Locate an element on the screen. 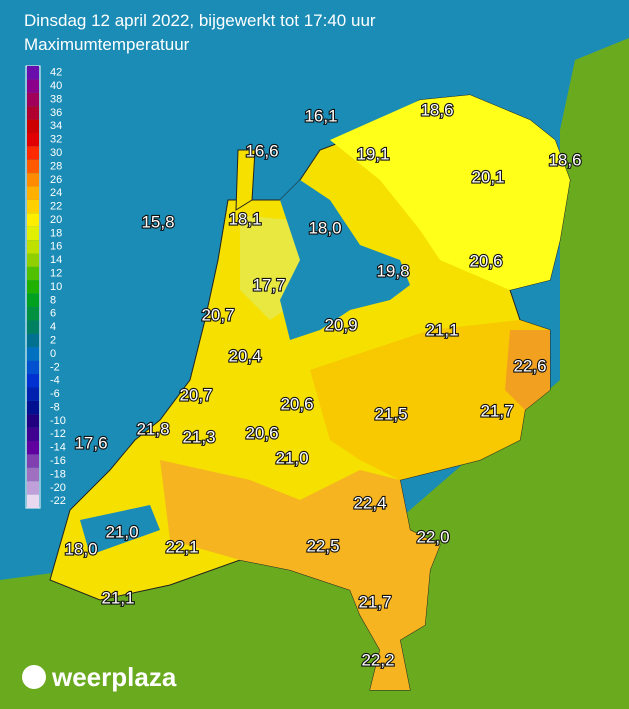  legend-label: -6 is located at coordinates (55, 394).